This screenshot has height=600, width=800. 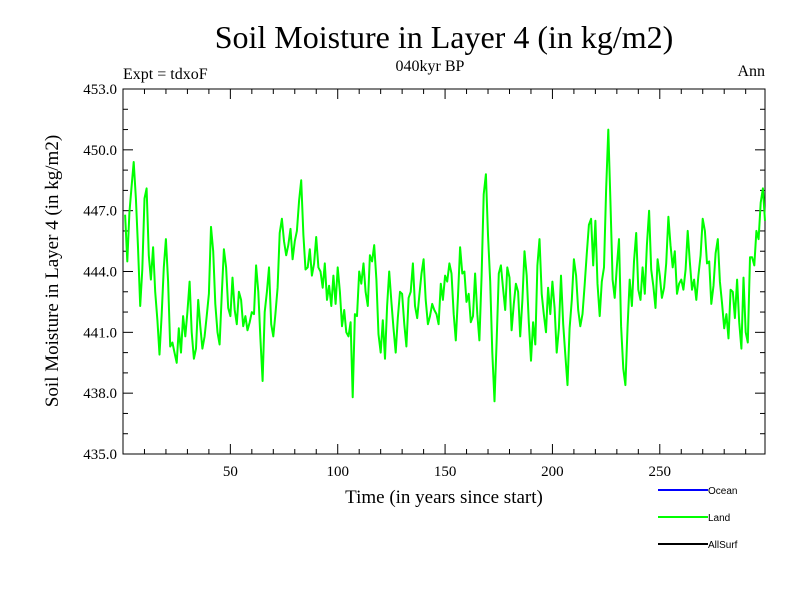 What do you see at coordinates (444, 37) in the screenshot?
I see `chart-title: Soil Moisture in Layer 4 (in kg/m2)` at bounding box center [444, 37].